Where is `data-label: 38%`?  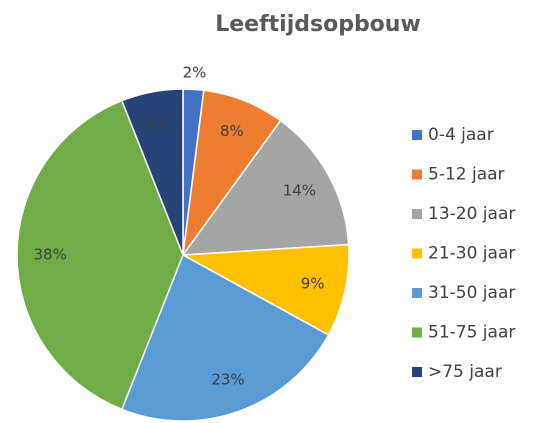
data-label: 38% is located at coordinates (50, 255).